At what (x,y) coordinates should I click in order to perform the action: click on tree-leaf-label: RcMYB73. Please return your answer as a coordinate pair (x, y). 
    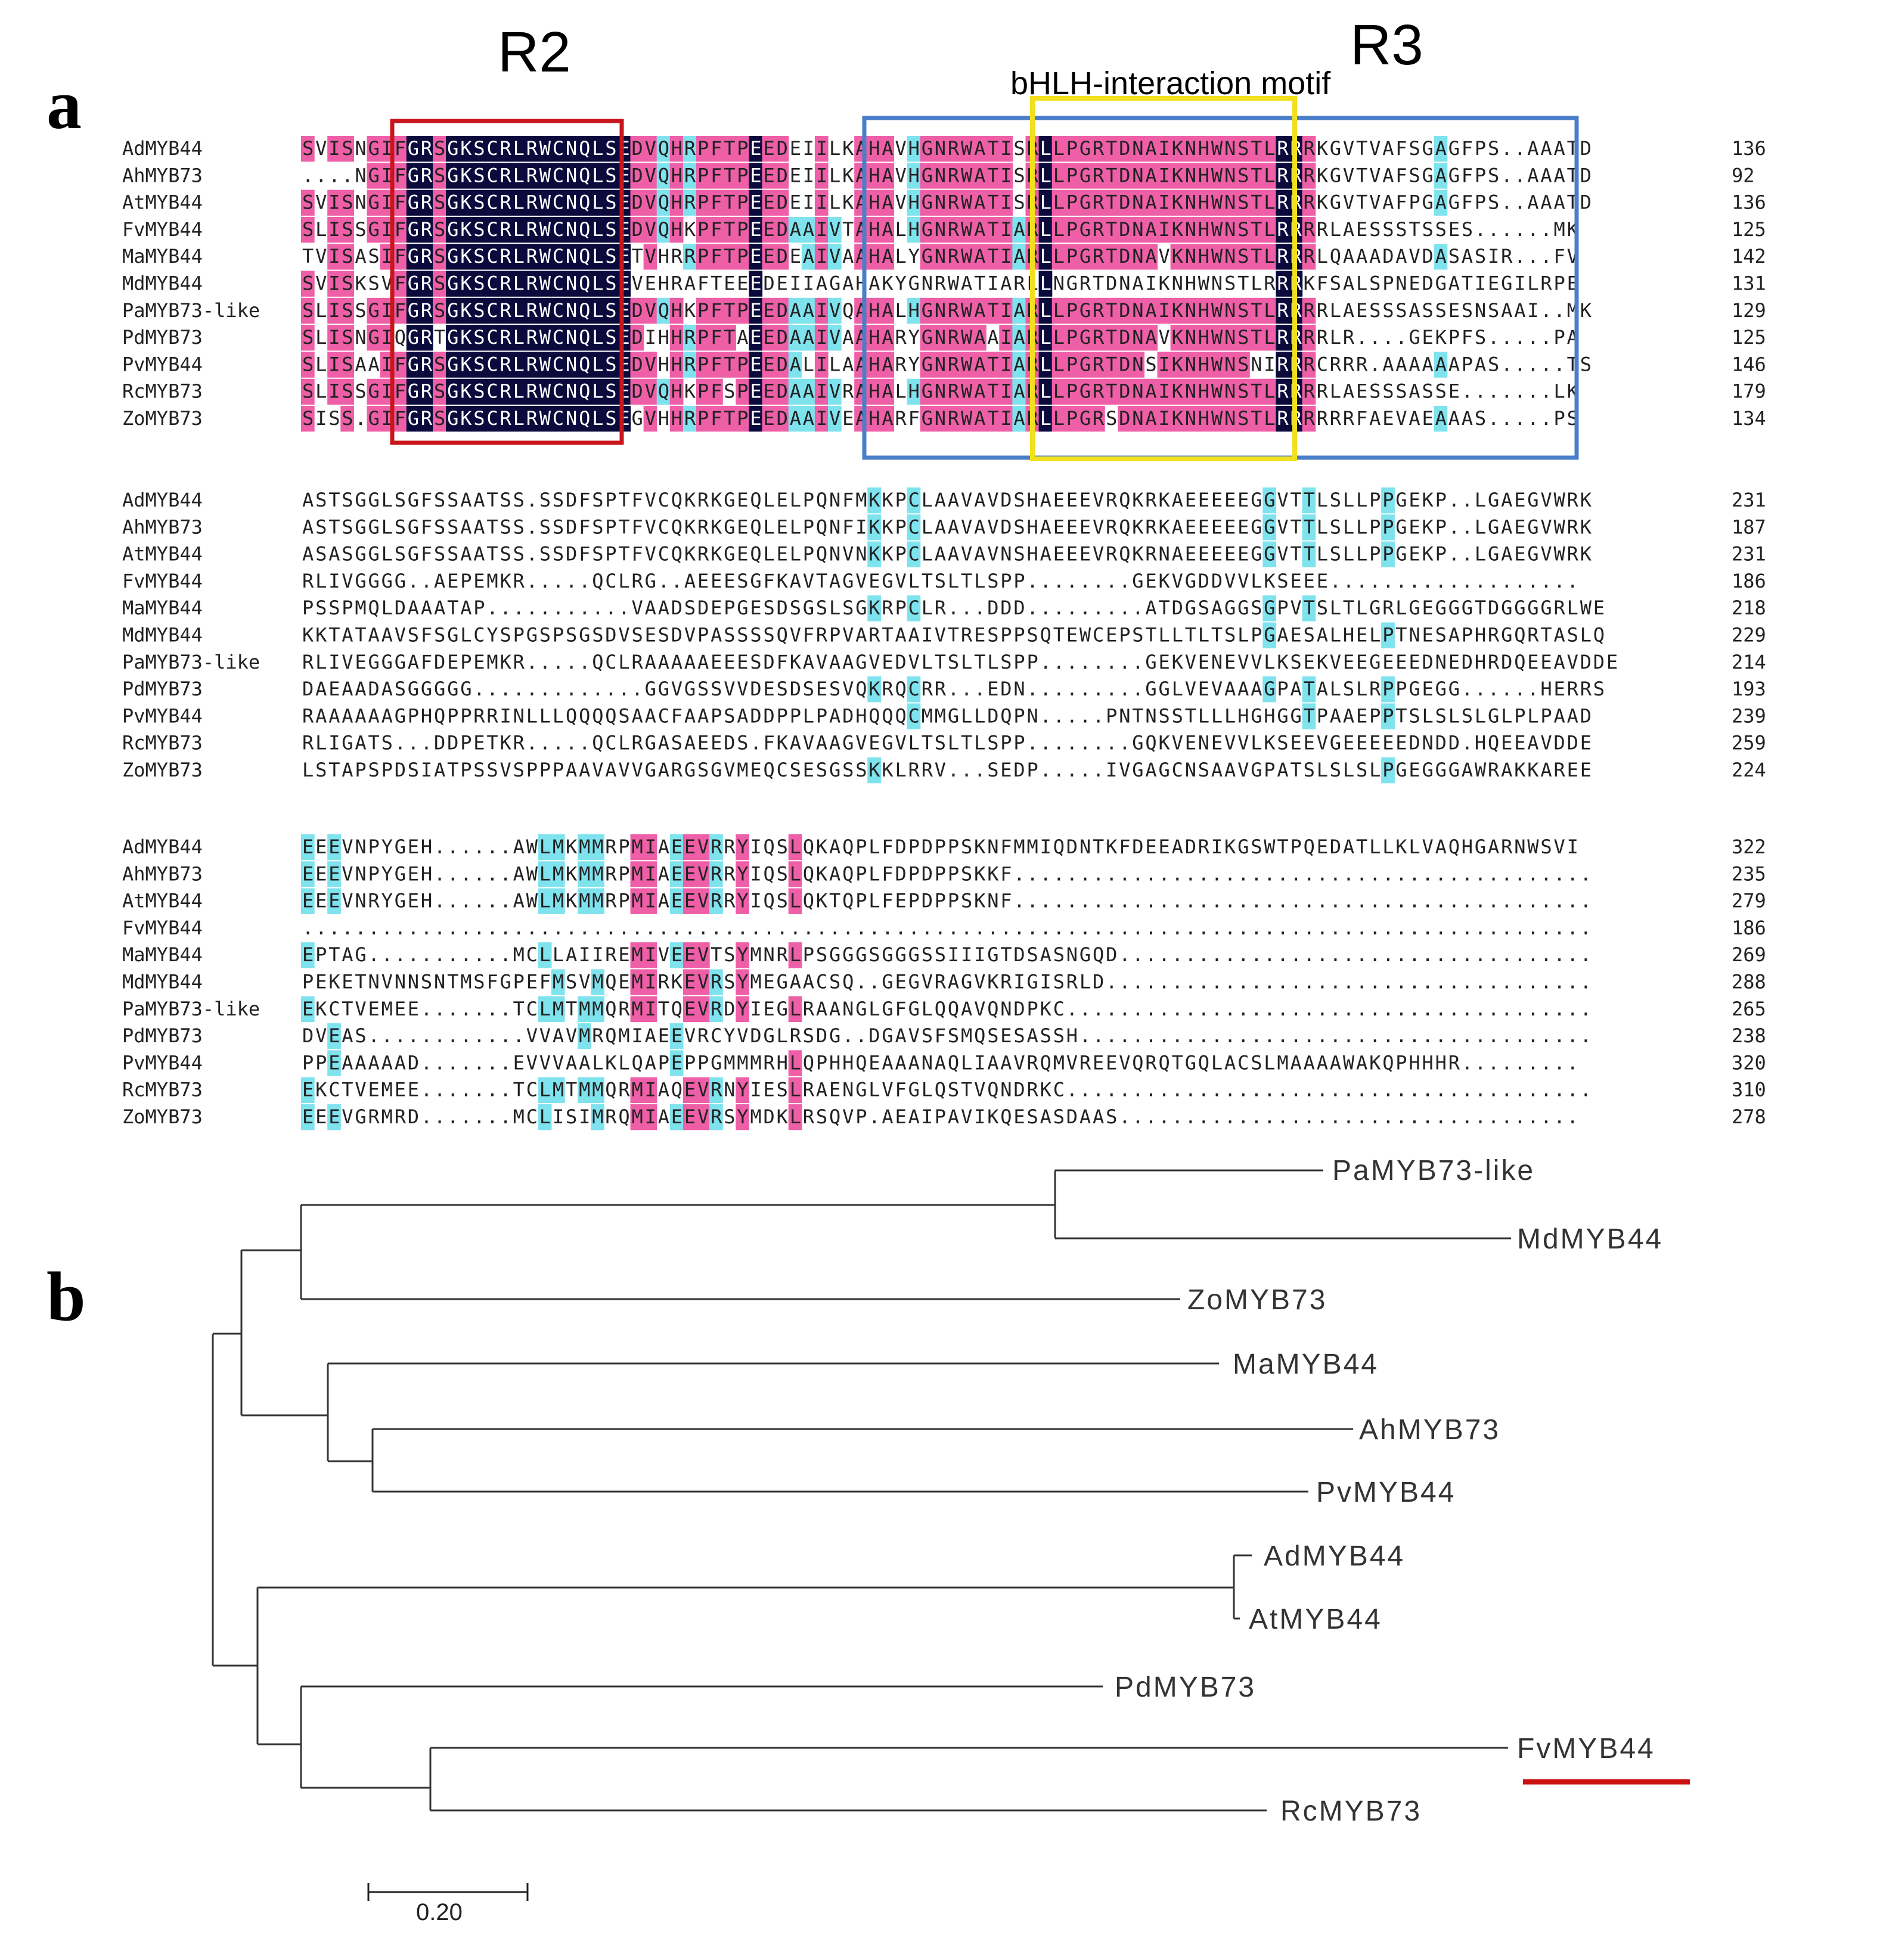
    Looking at the image, I should click on (1351, 1812).